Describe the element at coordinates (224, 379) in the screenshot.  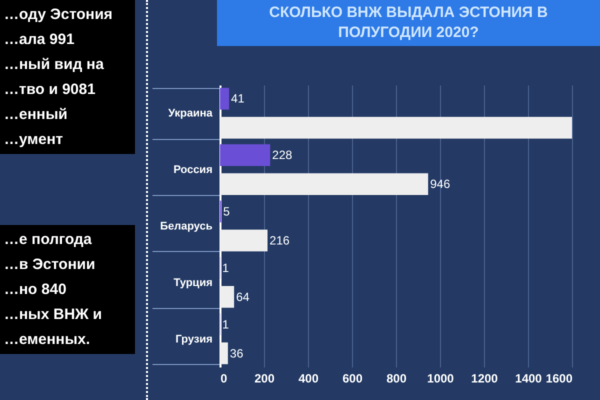
I see `x-tick-label: 0` at that location.